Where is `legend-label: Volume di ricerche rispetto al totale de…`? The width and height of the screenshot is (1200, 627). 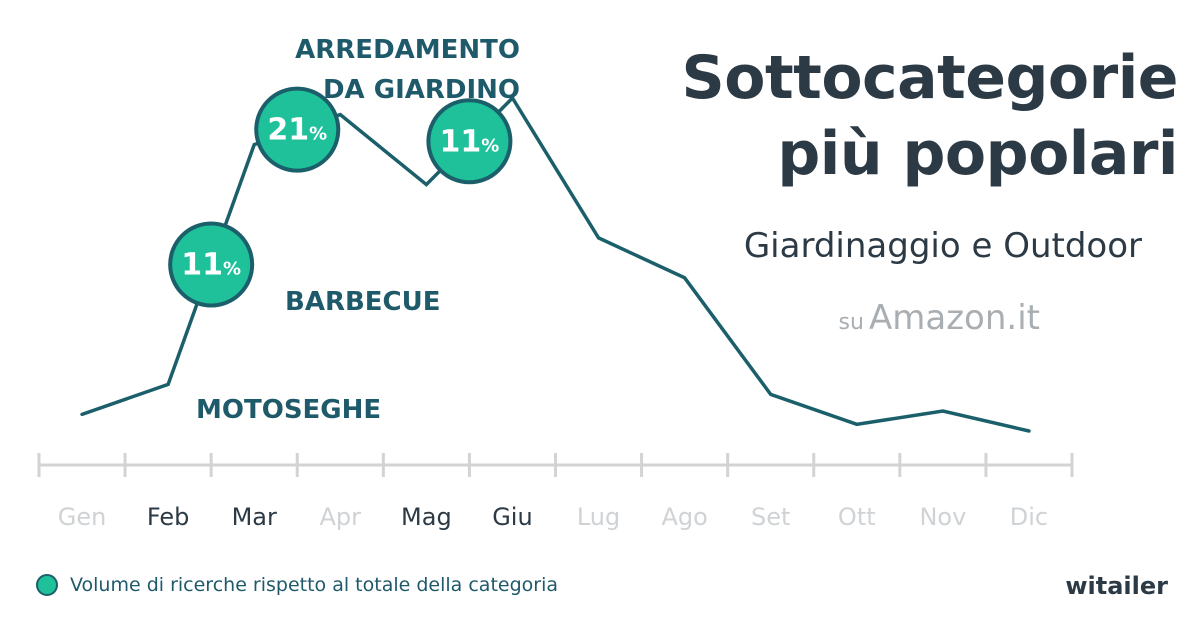
legend-label: Volume di ricerche rispetto al totale de… is located at coordinates (314, 585).